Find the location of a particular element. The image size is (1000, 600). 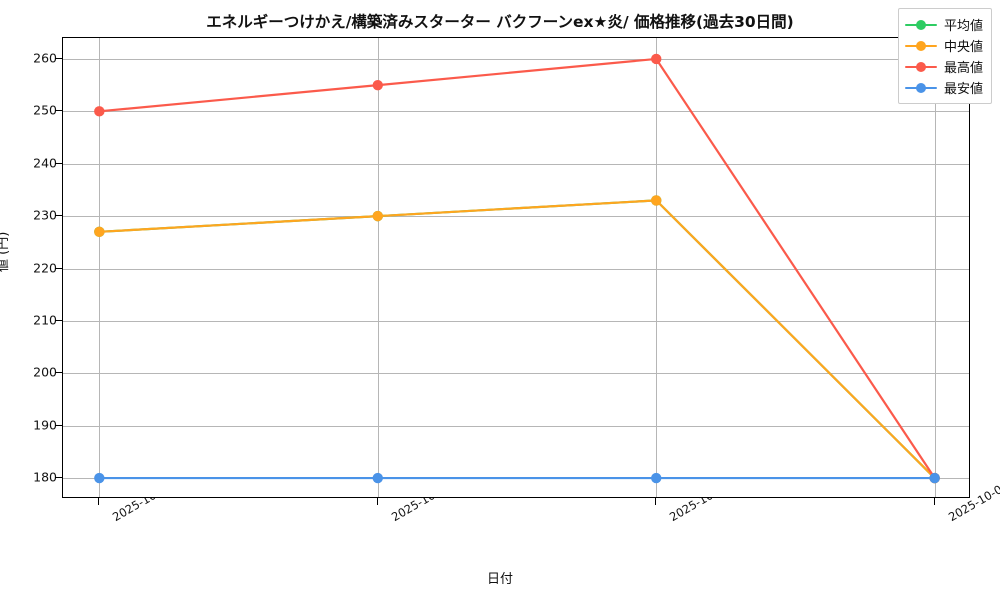

y-tick-label: 230 is located at coordinates (45, 215).